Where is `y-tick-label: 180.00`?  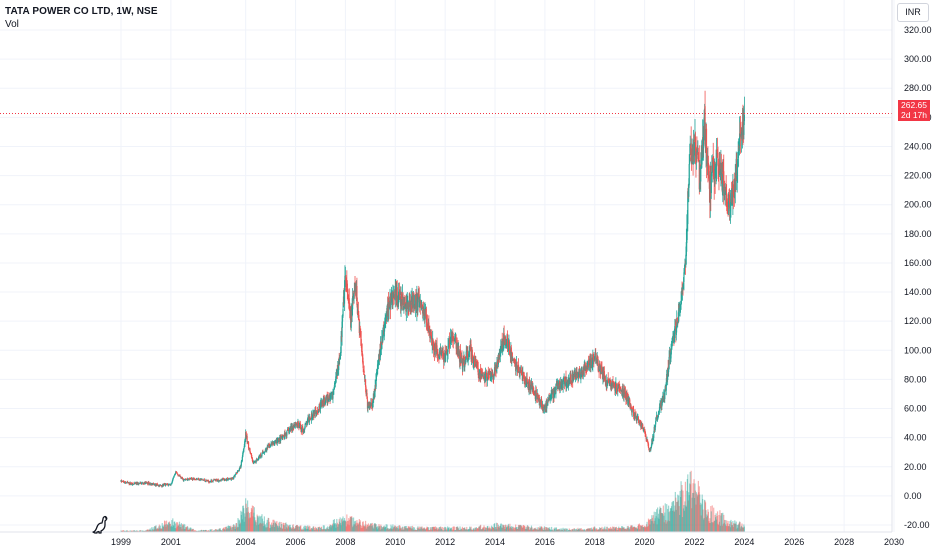
y-tick-label: 180.00 is located at coordinates (918, 234).